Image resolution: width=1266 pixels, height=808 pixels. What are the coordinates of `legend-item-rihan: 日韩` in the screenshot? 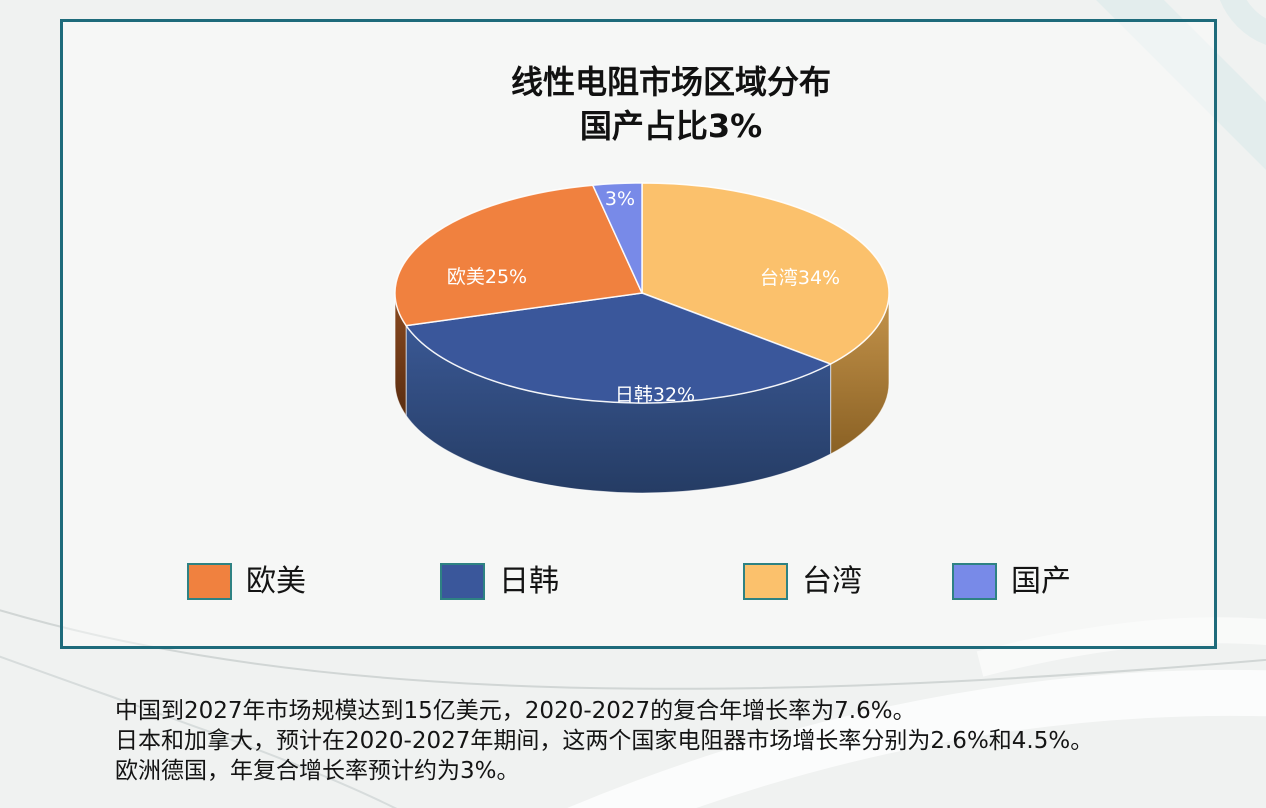 It's located at (499, 581).